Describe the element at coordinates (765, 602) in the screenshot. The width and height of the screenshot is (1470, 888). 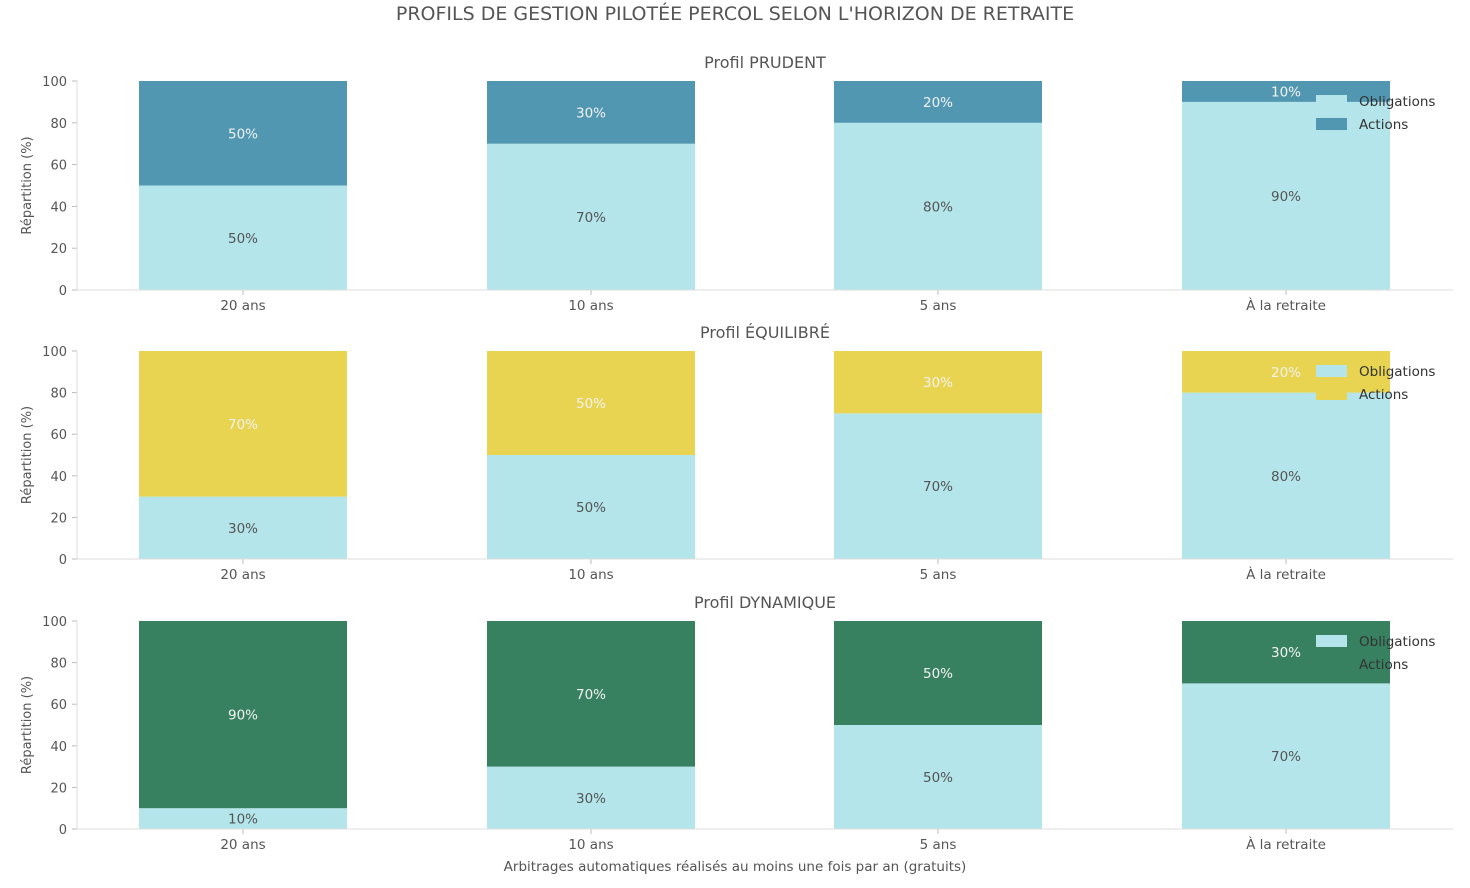
I see `panel-title: Profil DYNAMIQUE` at that location.